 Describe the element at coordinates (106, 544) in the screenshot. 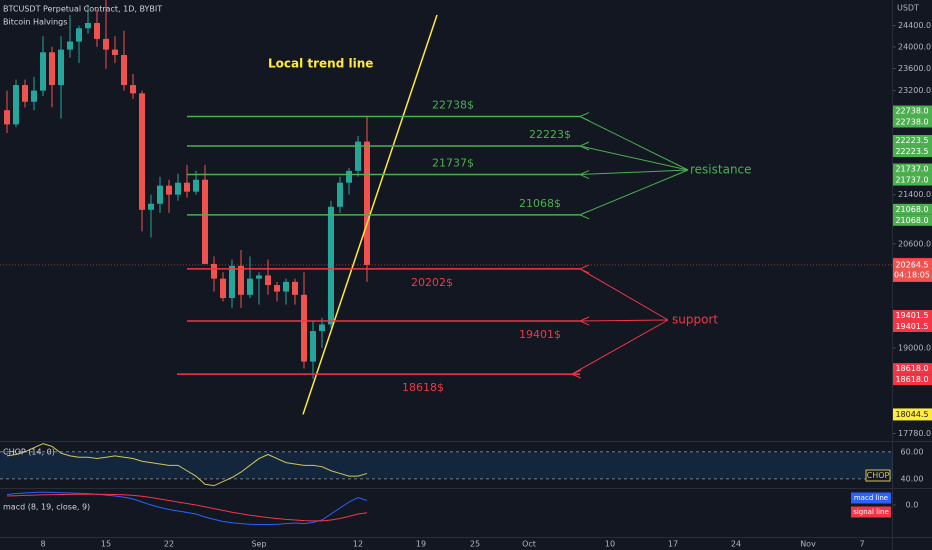

I see `x-tick-label: 15` at that location.